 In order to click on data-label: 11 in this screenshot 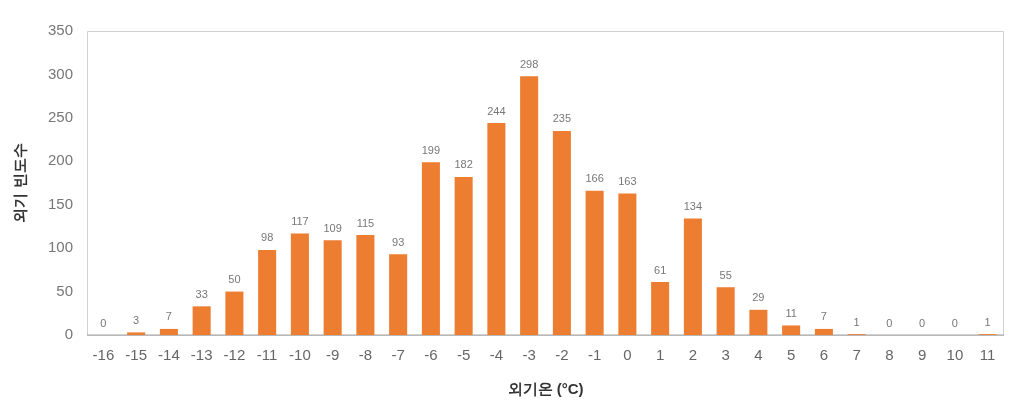, I will do `click(791, 312)`.